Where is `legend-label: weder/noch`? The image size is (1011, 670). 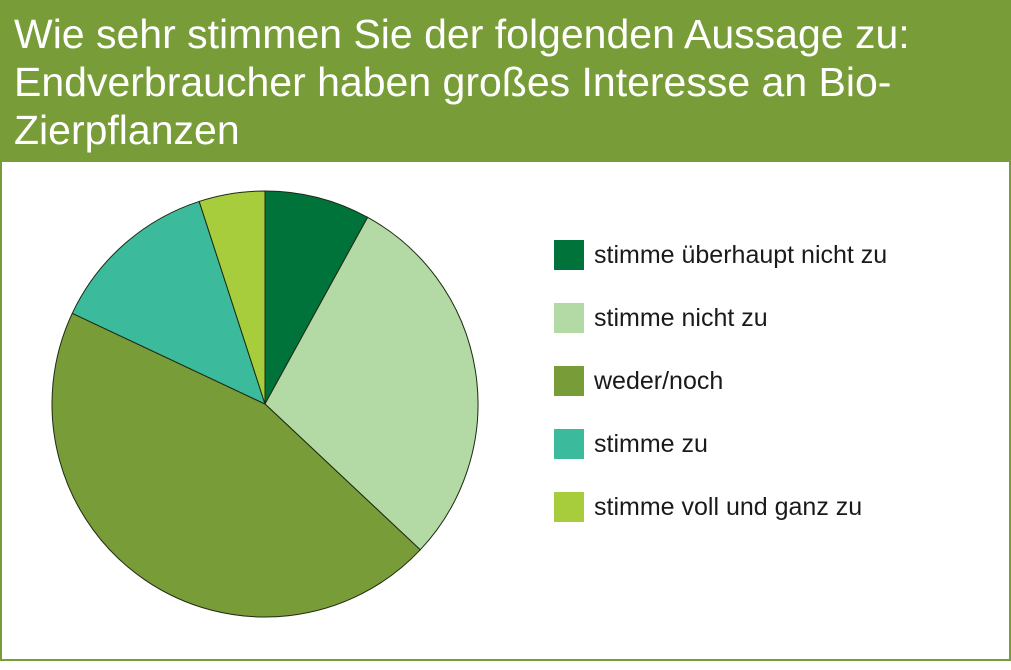
legend-label: weder/noch is located at coordinates (659, 380).